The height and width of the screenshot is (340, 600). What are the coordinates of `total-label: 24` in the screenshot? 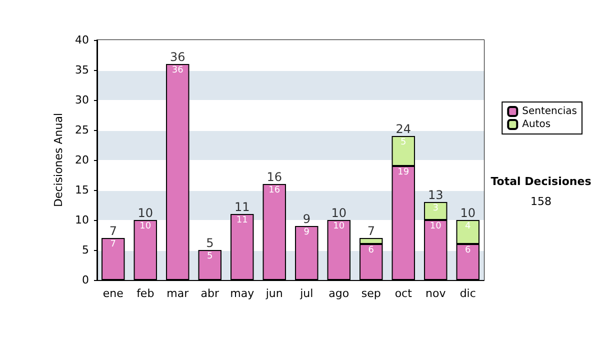 It's located at (404, 129).